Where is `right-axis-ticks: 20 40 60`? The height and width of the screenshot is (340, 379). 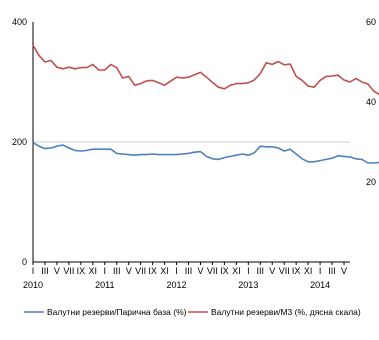 right-axis-ticks: 20 40 60 is located at coordinates (371, 102).